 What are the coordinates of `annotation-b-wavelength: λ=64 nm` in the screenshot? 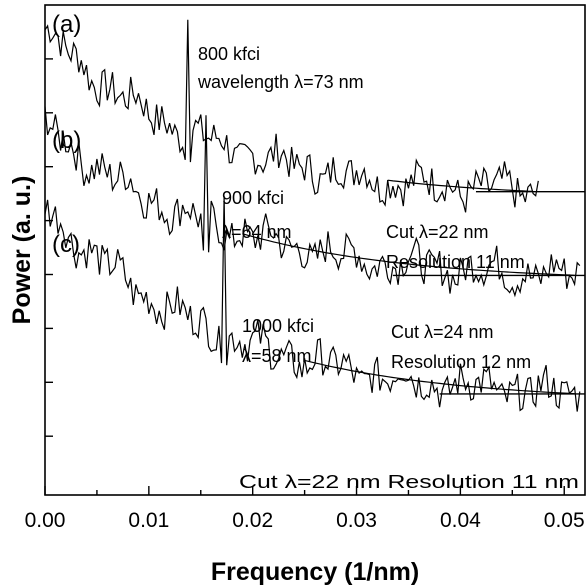 It's located at (257, 232).